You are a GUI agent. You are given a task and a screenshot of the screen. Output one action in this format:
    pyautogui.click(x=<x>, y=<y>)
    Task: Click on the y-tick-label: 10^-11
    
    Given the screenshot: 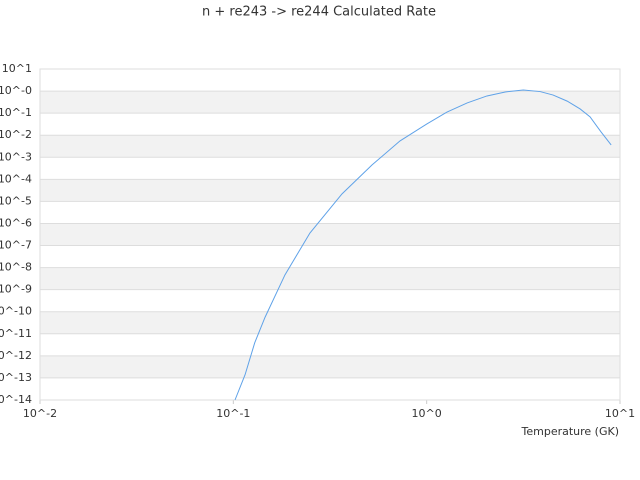 What is the action you would take?
    pyautogui.click(x=16, y=333)
    